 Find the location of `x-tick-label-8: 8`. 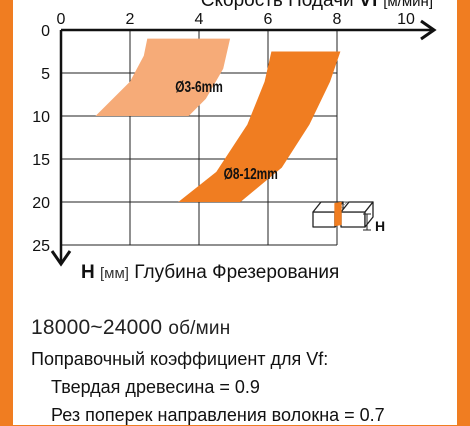

x-tick-label-8: 8 is located at coordinates (337, 19).